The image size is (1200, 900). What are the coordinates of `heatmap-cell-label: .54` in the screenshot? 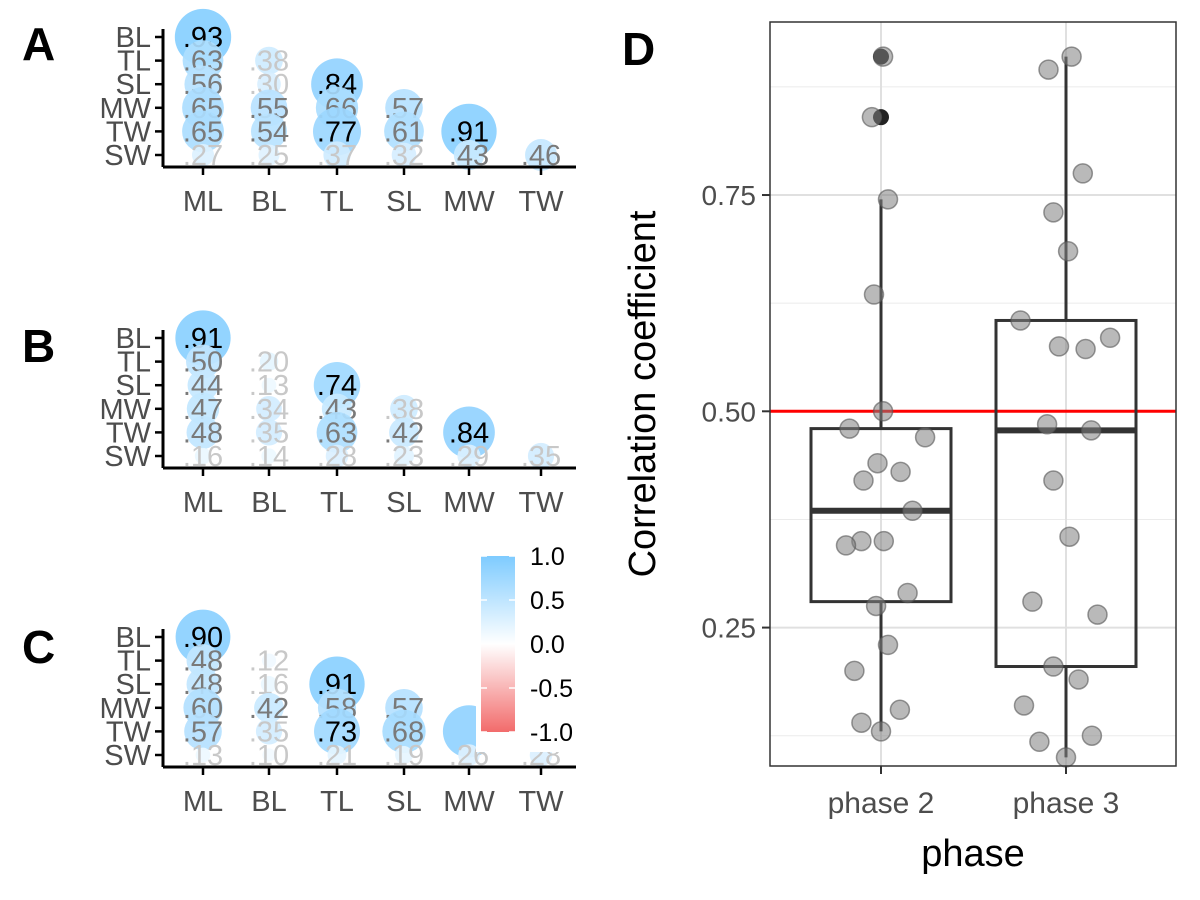 It's located at (269, 132).